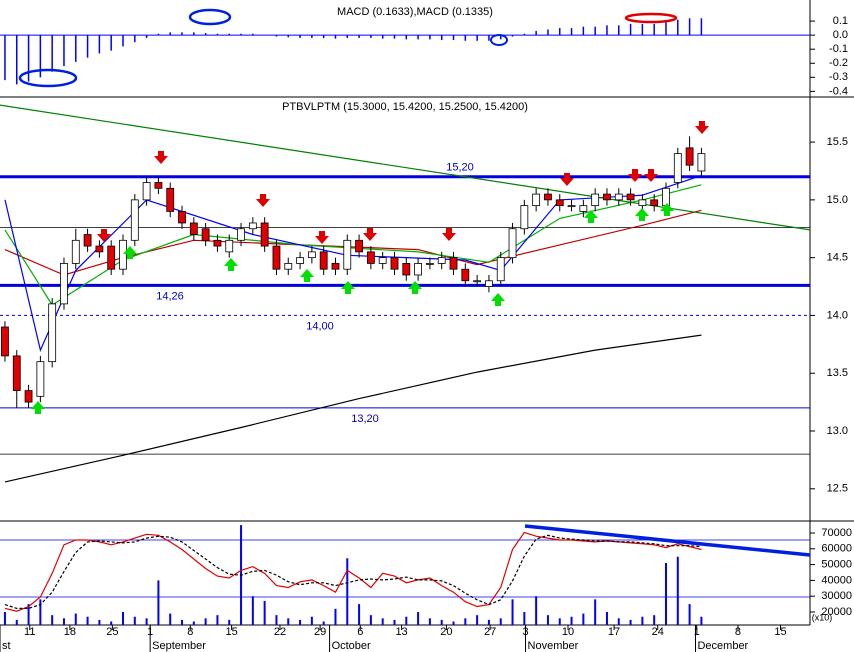 Image resolution: width=854 pixels, height=652 pixels. Describe the element at coordinates (837, 315) in the screenshot. I see `y-tick-label: 14.0` at that location.